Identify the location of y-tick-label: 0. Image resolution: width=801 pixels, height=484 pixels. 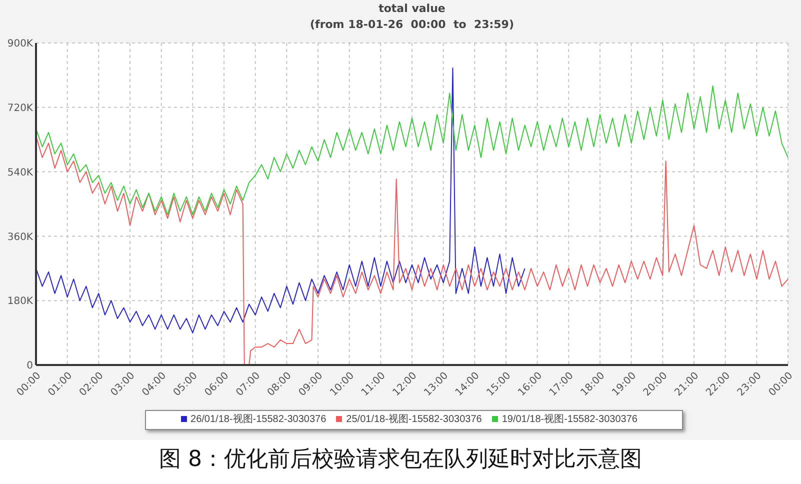
(29, 366).